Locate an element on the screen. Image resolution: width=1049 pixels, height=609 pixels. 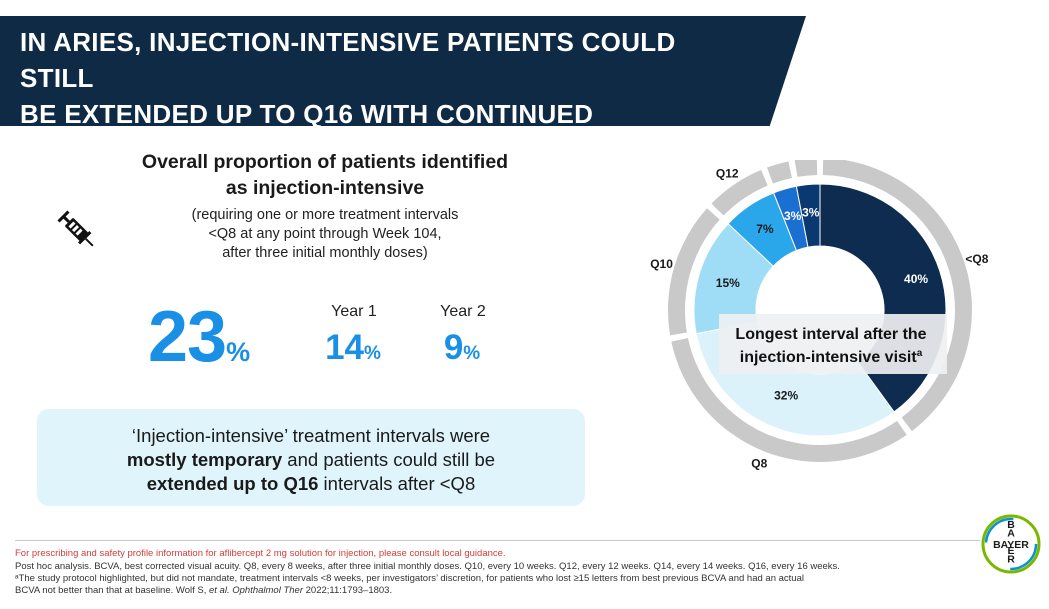
chart-title-superscript: a is located at coordinates (920, 353).